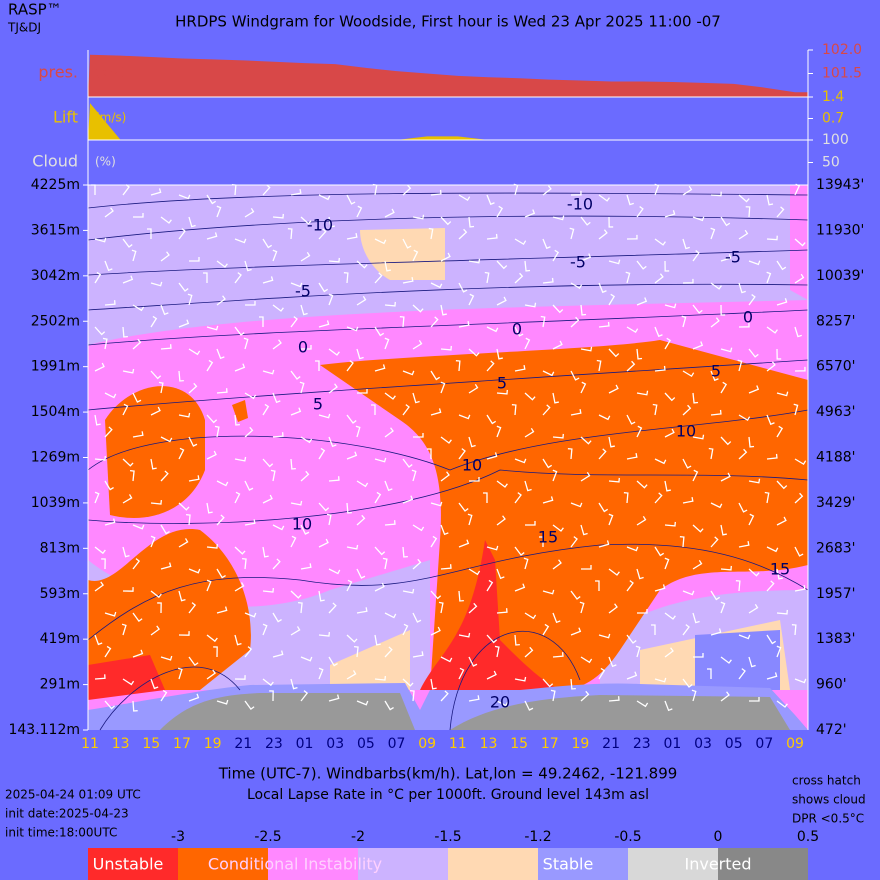 The image size is (880, 880). Describe the element at coordinates (121, 744) in the screenshot. I see `x-tick-label: 13` at that location.